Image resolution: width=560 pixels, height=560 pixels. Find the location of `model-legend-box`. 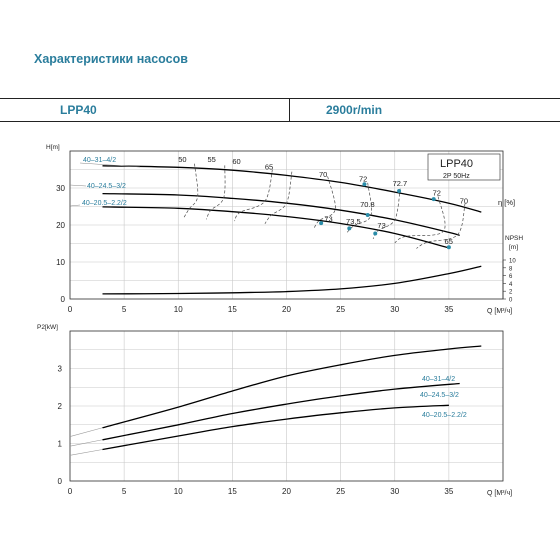

model-legend-box is located at coordinates (464, 167).